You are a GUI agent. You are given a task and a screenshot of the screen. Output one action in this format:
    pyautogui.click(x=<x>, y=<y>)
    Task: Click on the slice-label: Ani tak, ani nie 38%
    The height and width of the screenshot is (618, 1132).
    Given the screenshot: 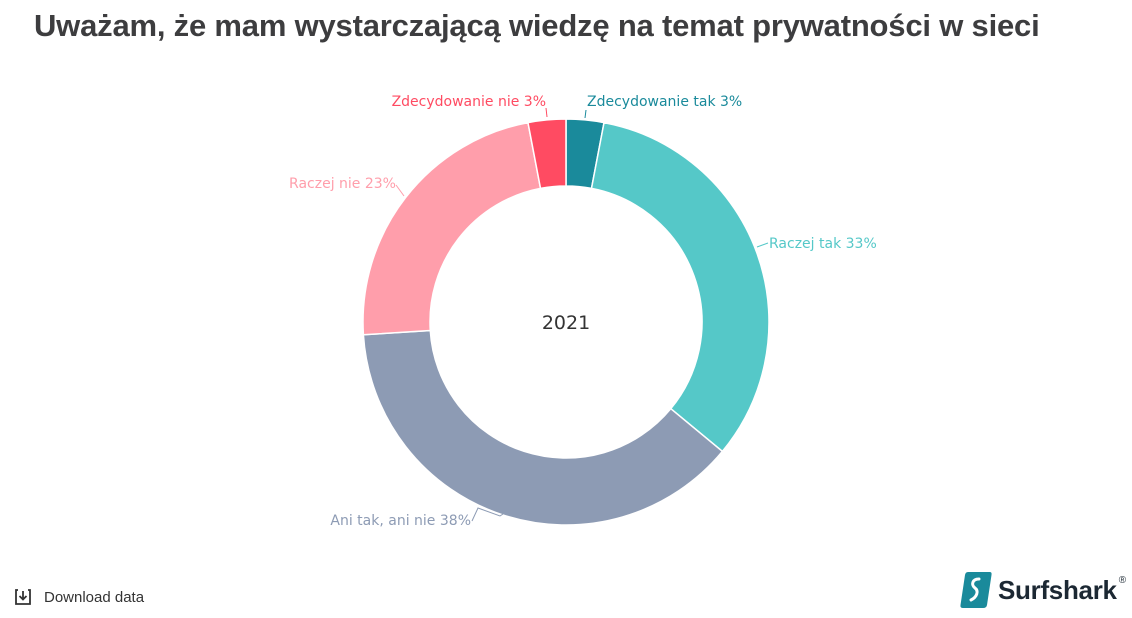 What is the action you would take?
    pyautogui.click(x=400, y=521)
    